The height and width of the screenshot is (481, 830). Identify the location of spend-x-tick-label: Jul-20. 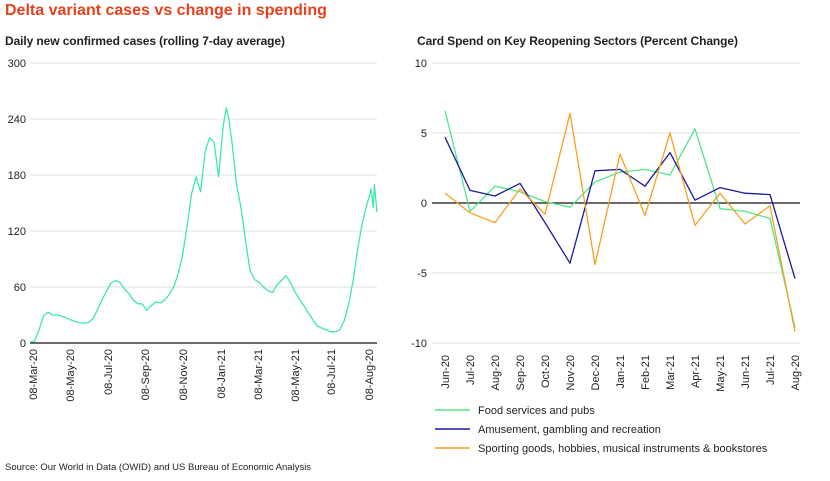
(471, 370).